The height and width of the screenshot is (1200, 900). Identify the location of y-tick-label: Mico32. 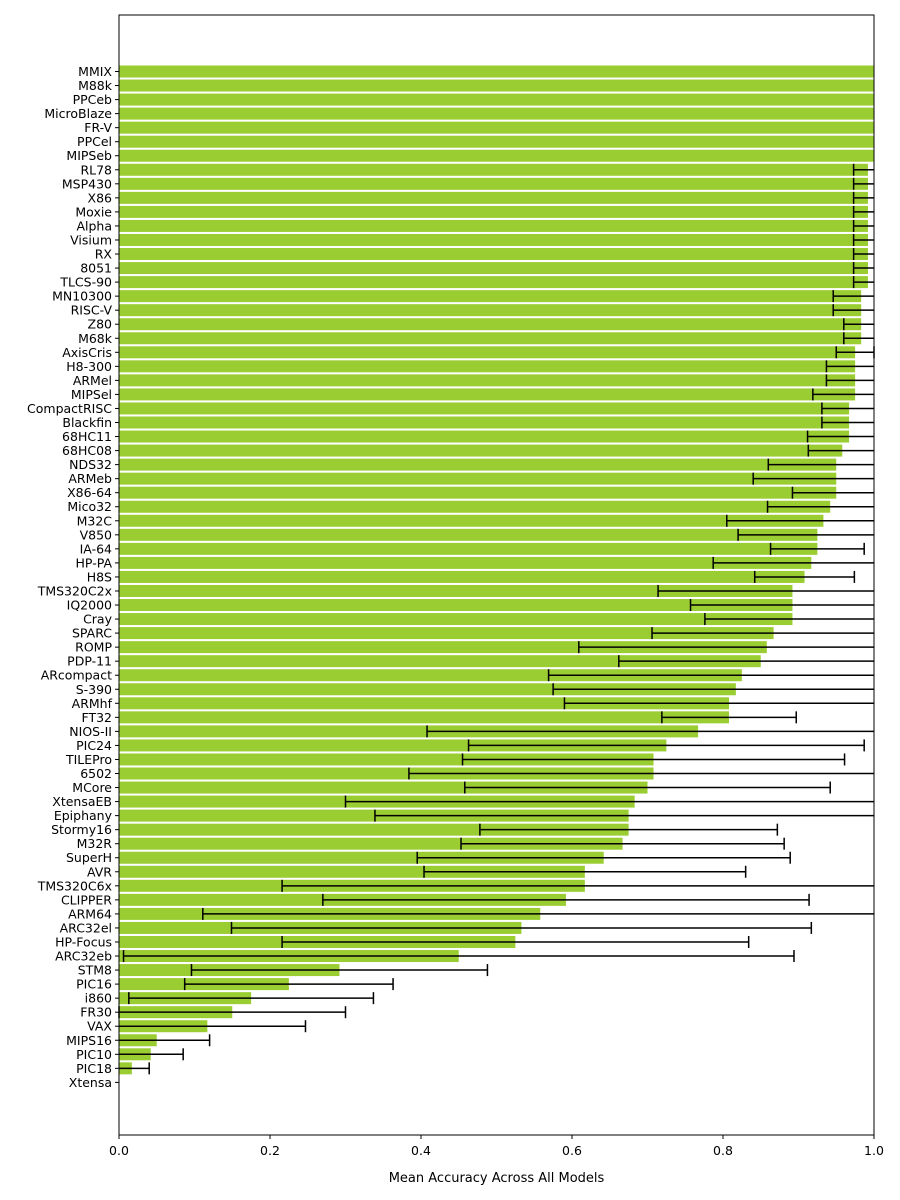
(89, 506).